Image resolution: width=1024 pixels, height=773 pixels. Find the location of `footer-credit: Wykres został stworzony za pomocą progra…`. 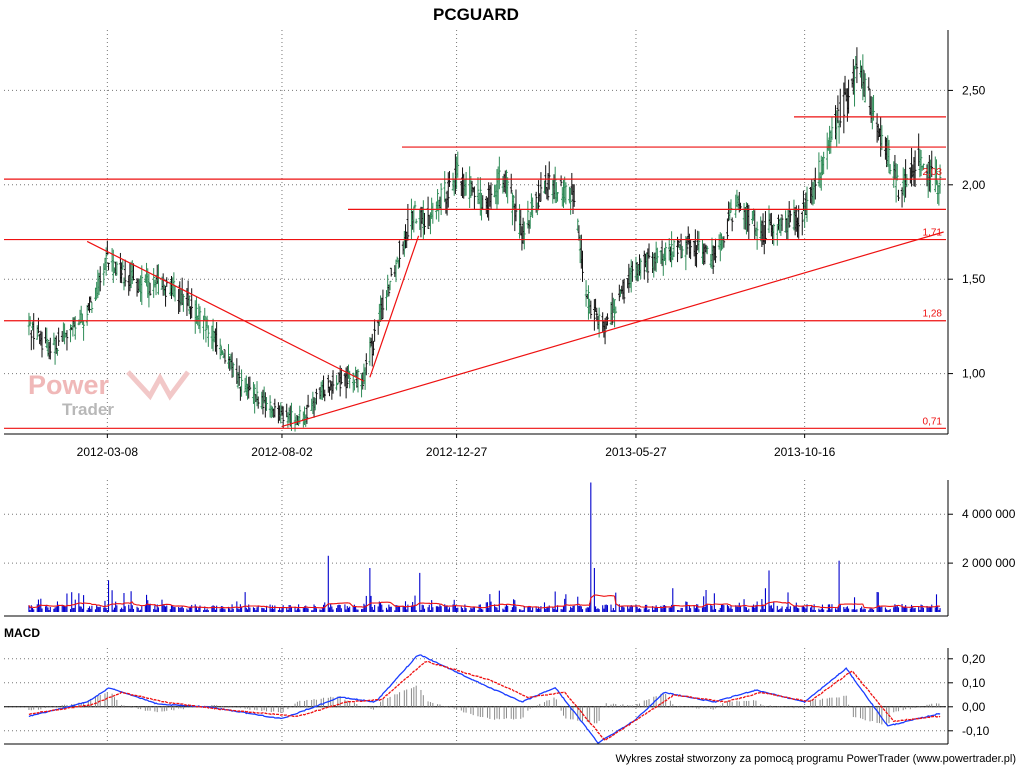

footer-credit: Wykres został stworzony za pomocą progra… is located at coordinates (815, 759).